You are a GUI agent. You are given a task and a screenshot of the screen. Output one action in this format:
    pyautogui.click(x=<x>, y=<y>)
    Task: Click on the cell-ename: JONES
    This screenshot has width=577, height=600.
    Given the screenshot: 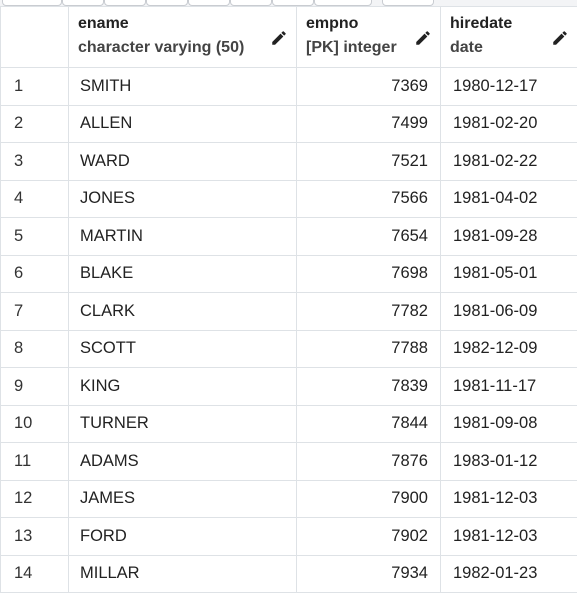 What is the action you would take?
    pyautogui.click(x=182, y=198)
    